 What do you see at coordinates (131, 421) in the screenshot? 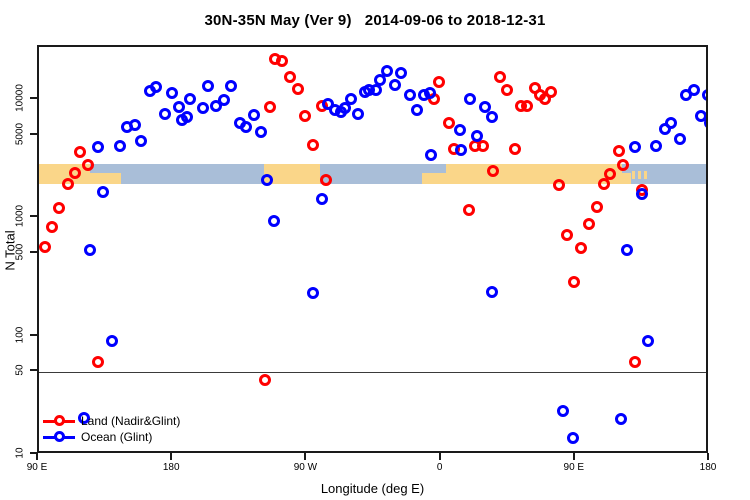
I see `legend-label: Land (Nadir&Glint)` at bounding box center [131, 421].